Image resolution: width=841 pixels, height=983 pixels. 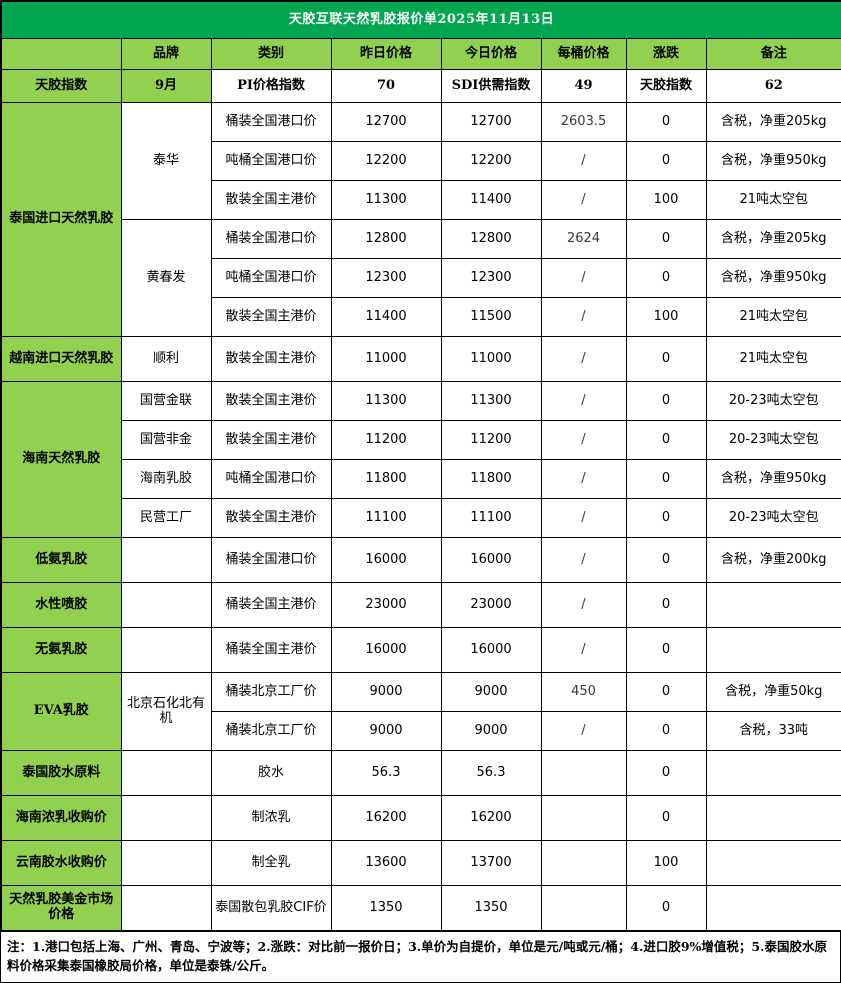 What do you see at coordinates (386, 908) in the screenshot?
I see `yesterday-price-cell: 1350` at bounding box center [386, 908].